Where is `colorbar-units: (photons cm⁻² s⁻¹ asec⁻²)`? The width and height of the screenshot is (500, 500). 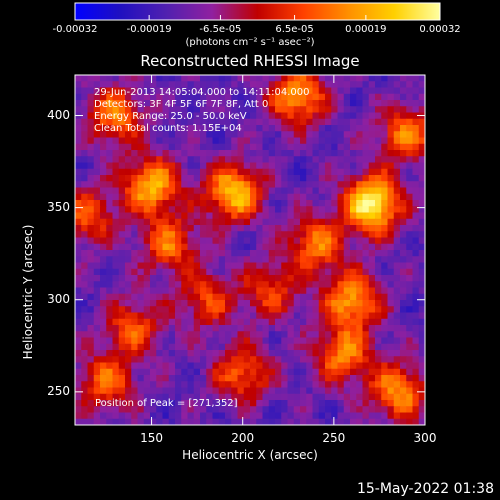
colorbar-units: (photons cm⁻² s⁻¹ asec⁻²) is located at coordinates (250, 42).